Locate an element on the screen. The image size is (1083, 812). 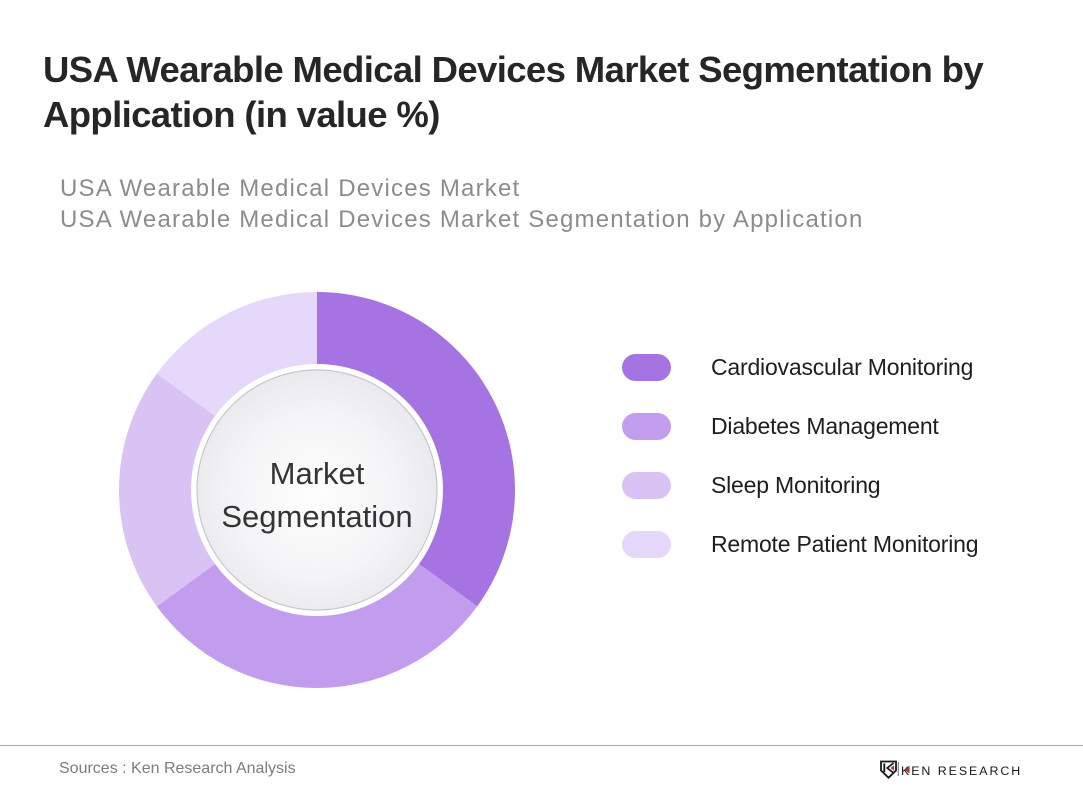
legend-item-remote-patient-monitoring: Remote Patient Monitoring is located at coordinates (800, 544).